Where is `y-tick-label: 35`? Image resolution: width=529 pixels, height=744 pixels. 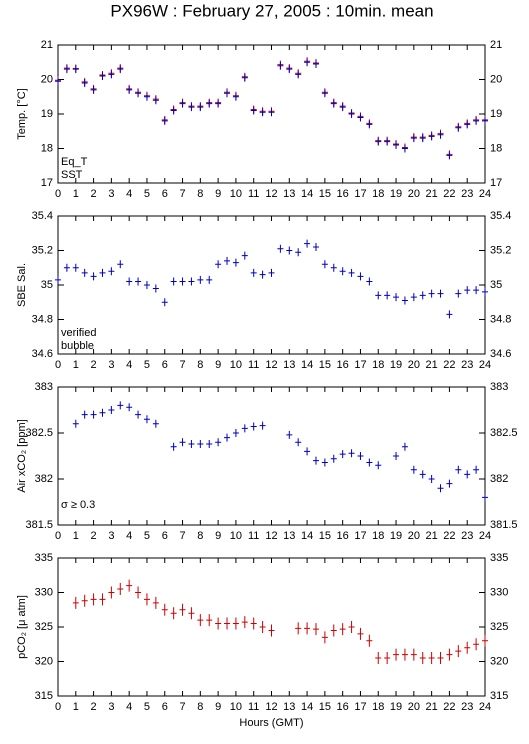
y-tick-label: 35 is located at coordinates (47, 285).